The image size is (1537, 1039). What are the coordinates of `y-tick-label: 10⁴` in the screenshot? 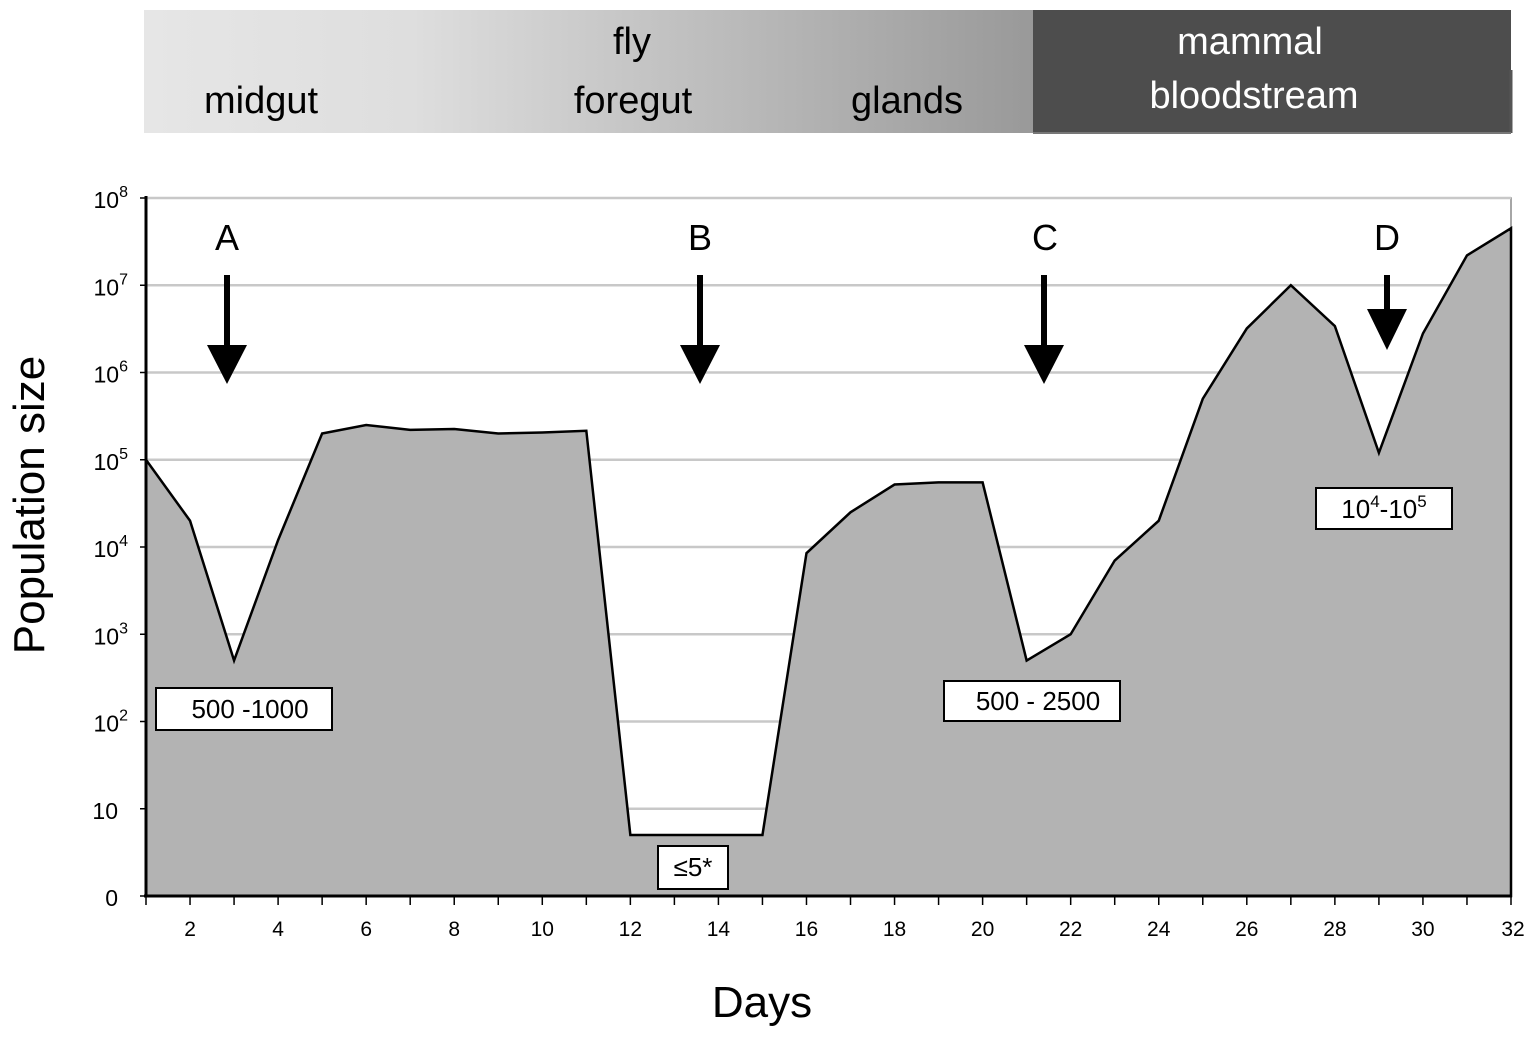 It's located at (111, 547).